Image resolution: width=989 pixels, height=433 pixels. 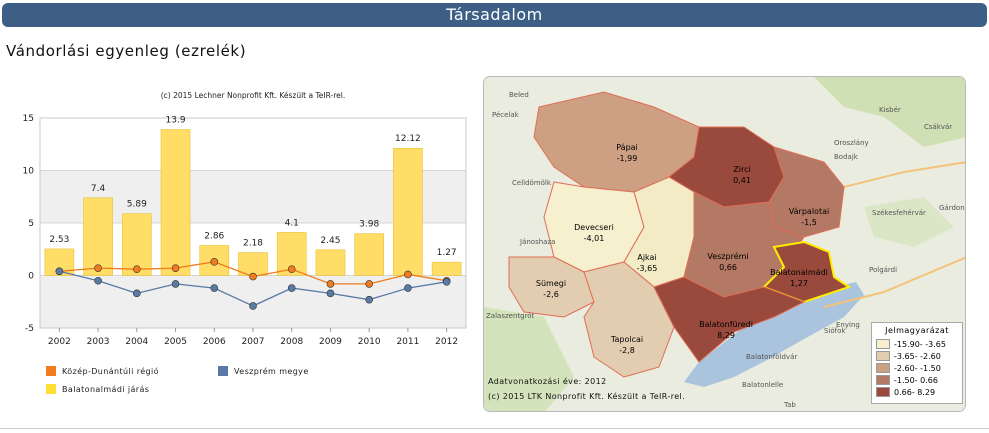 I want to click on map-legend-label: -1.50- 0.66, so click(x=916, y=380).